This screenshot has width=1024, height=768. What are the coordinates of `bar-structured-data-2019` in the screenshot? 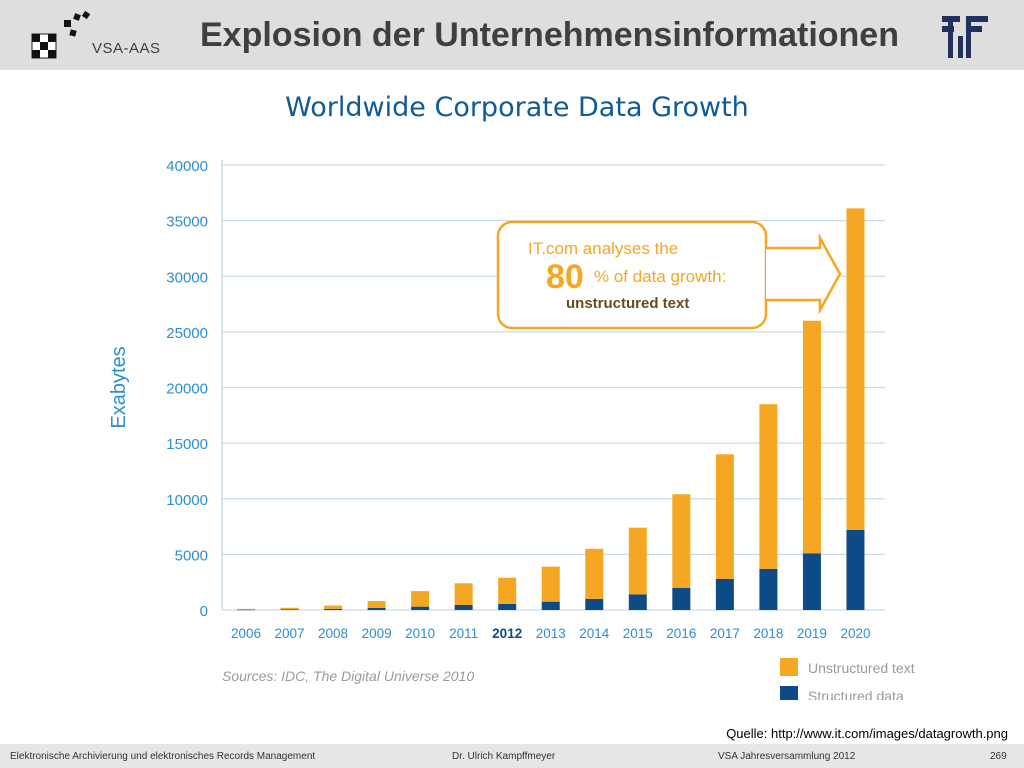 It's located at (811, 581).